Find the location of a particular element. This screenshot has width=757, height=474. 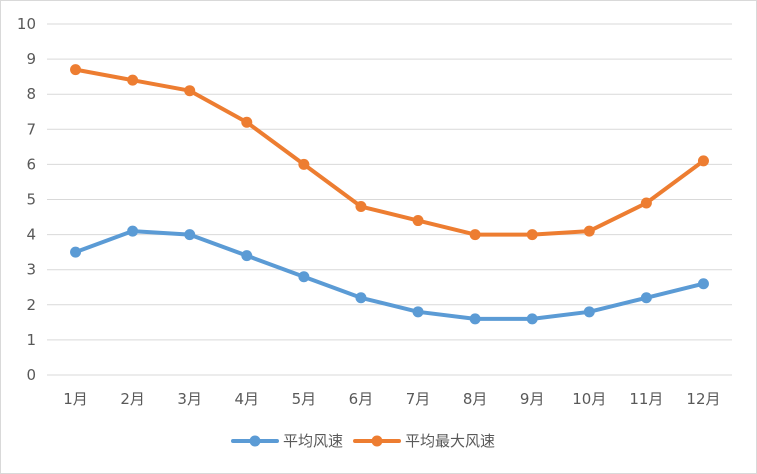

legend-item: 平均最大风速 is located at coordinates (424, 441).